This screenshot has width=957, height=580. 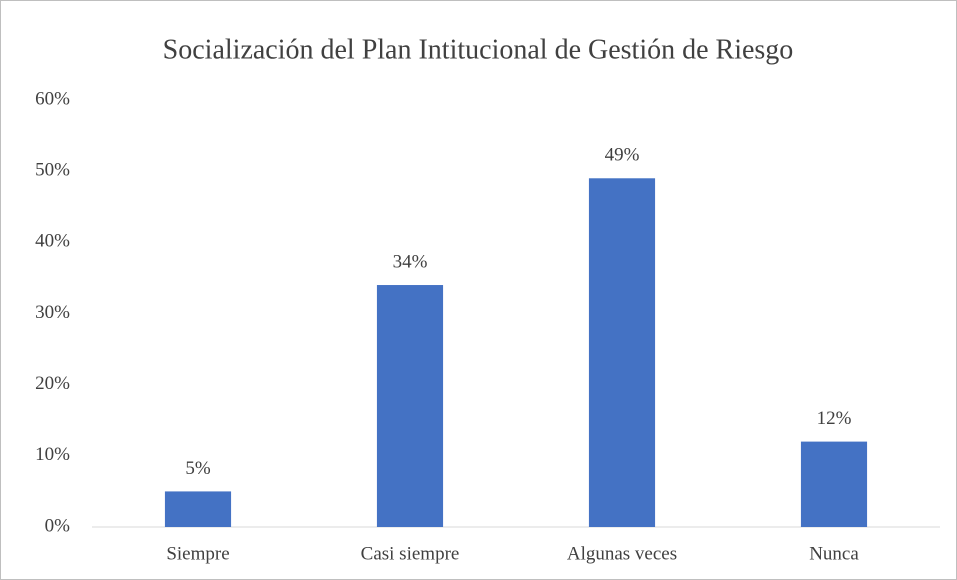 What do you see at coordinates (52, 312) in the screenshot?
I see `y-tick-label: 30%` at bounding box center [52, 312].